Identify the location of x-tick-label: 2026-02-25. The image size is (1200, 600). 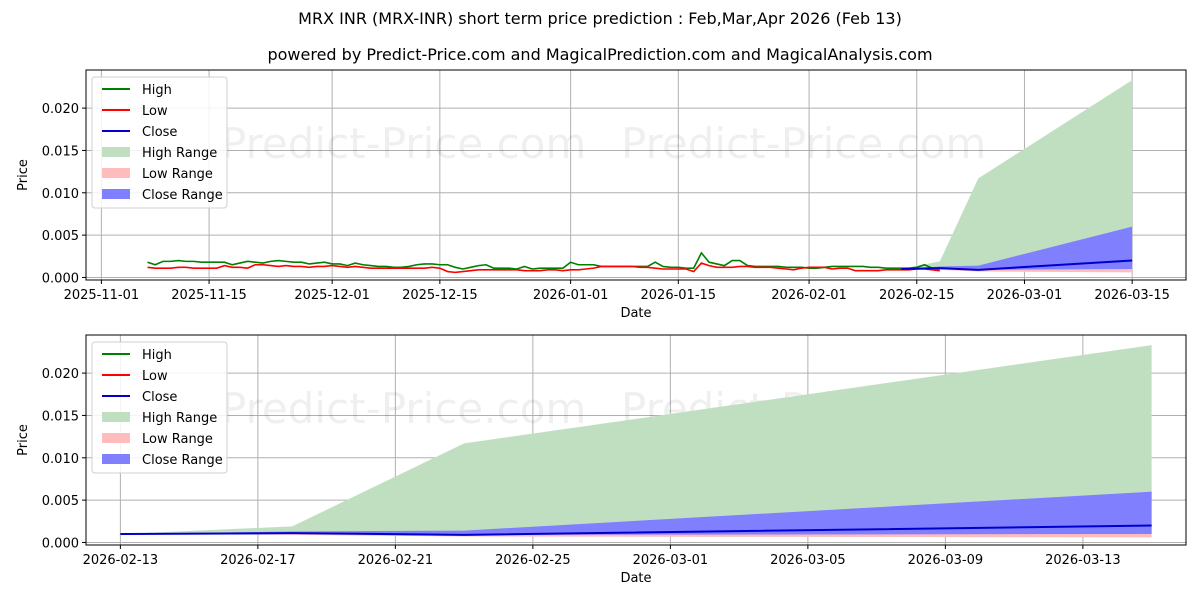
(533, 560).